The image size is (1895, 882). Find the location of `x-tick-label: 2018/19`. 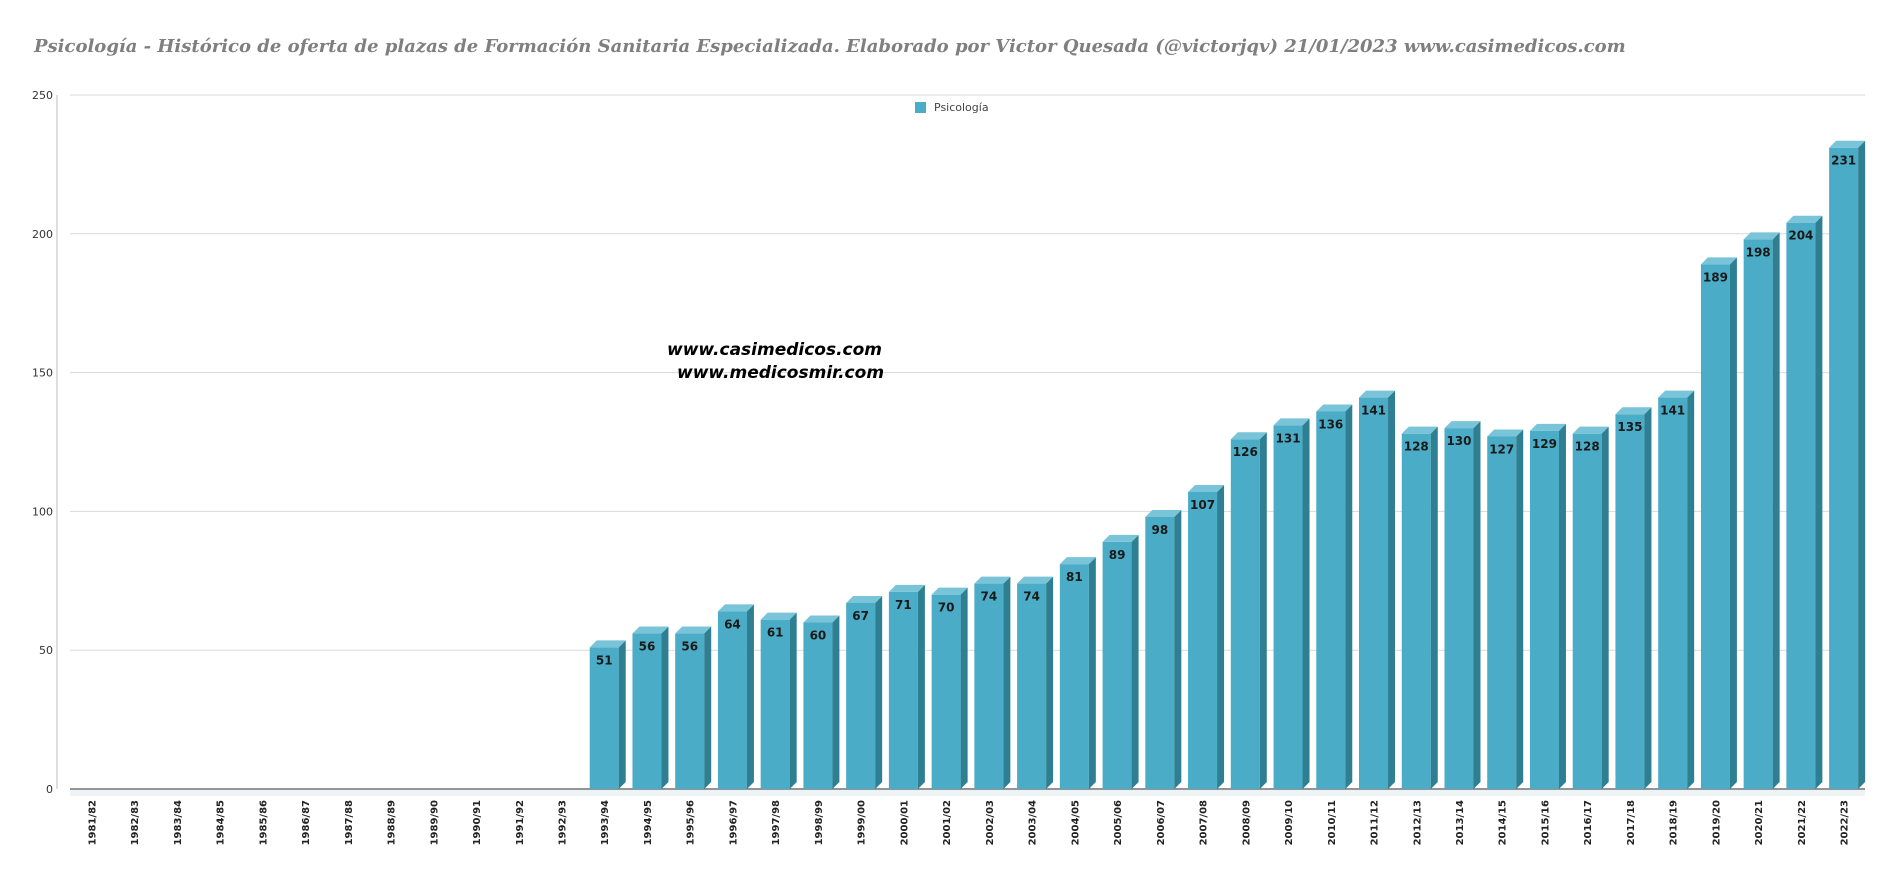

x-tick-label: 2018/19 is located at coordinates (1674, 822).